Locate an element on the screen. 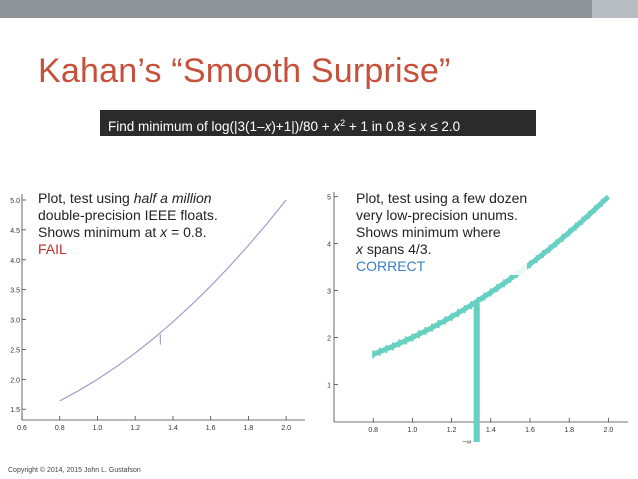 The height and width of the screenshot is (479, 638). float-line3-var: x is located at coordinates (164, 232).